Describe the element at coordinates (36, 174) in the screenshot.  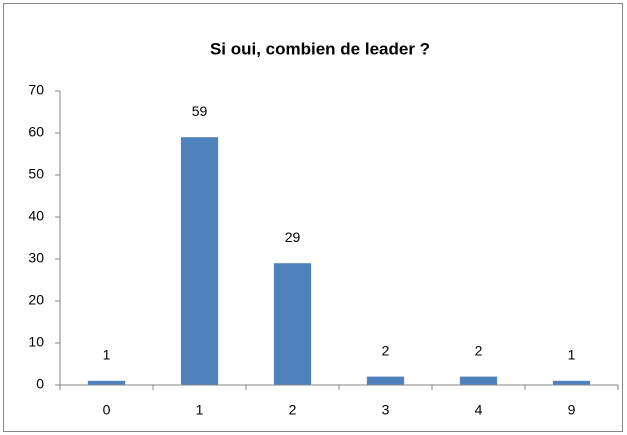
I see `y-tick-label: 50` at that location.